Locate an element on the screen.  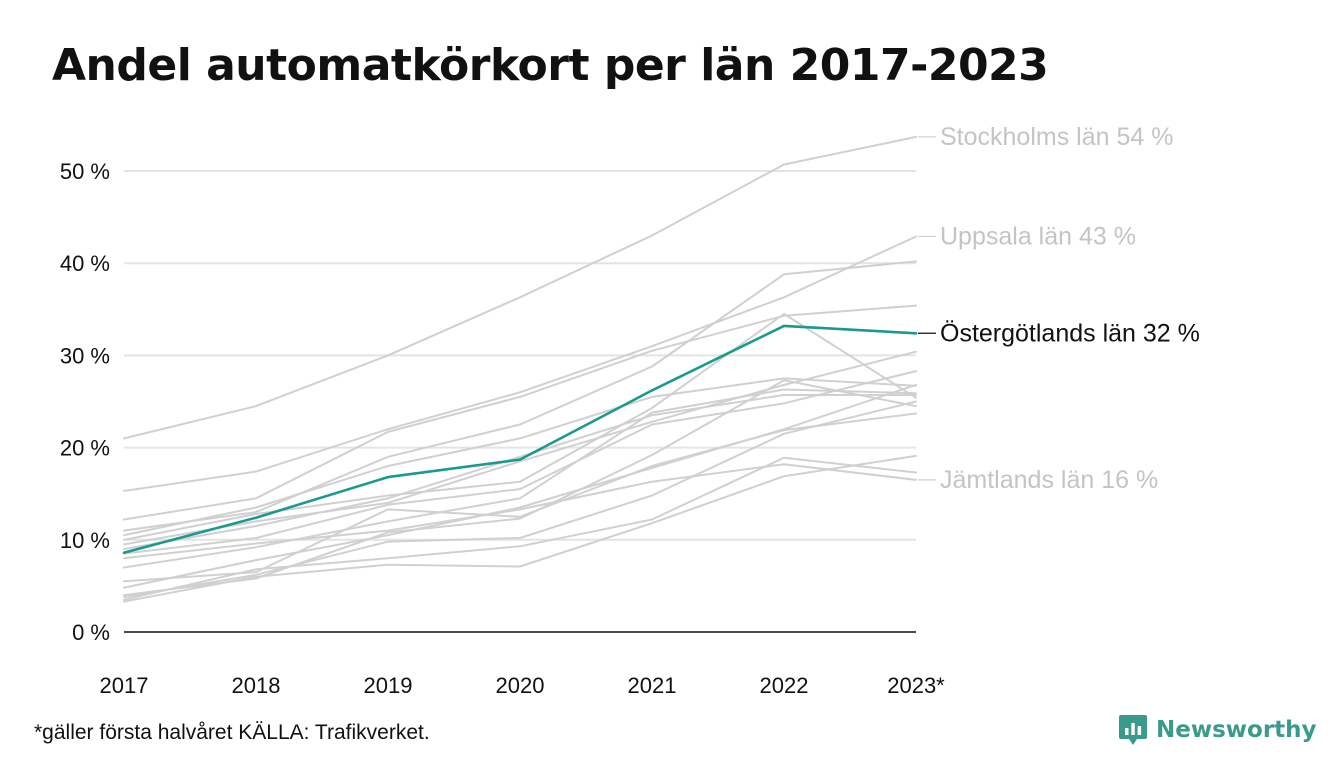
series-end-label: Östergötlands län 32 % is located at coordinates (1070, 333).